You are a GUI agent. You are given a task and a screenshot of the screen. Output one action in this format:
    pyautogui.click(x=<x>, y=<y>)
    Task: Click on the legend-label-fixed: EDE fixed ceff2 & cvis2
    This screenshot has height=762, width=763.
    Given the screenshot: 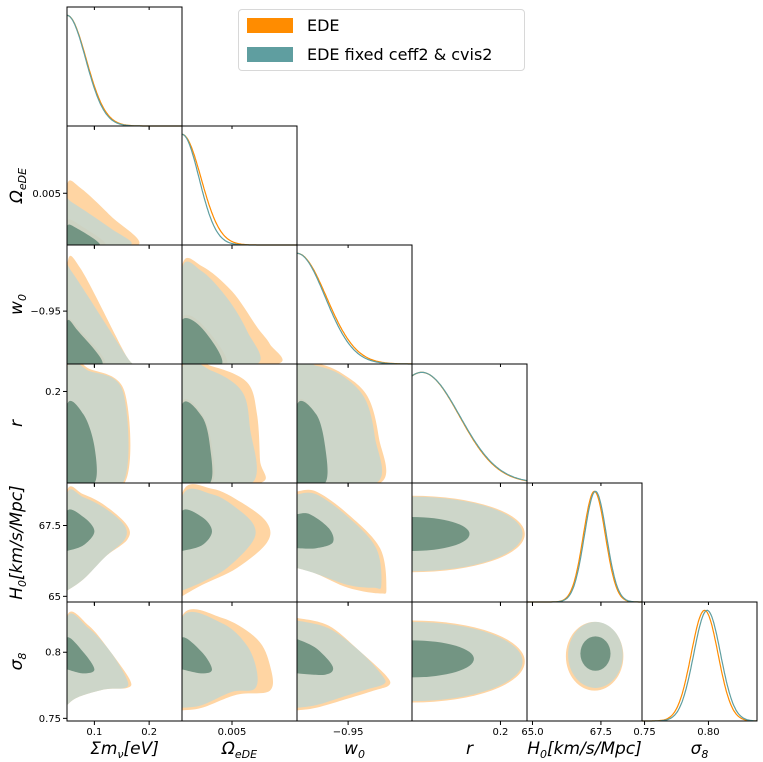 What is the action you would take?
    pyautogui.click(x=400, y=54)
    